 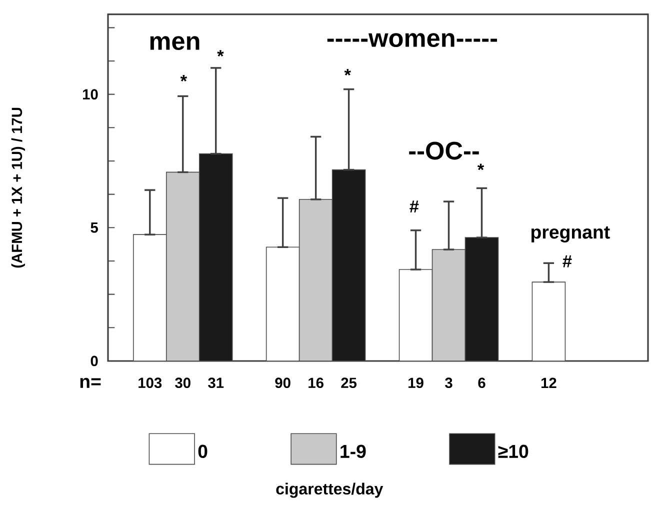 I want to click on y-tick-label: 0, so click(x=94, y=361).